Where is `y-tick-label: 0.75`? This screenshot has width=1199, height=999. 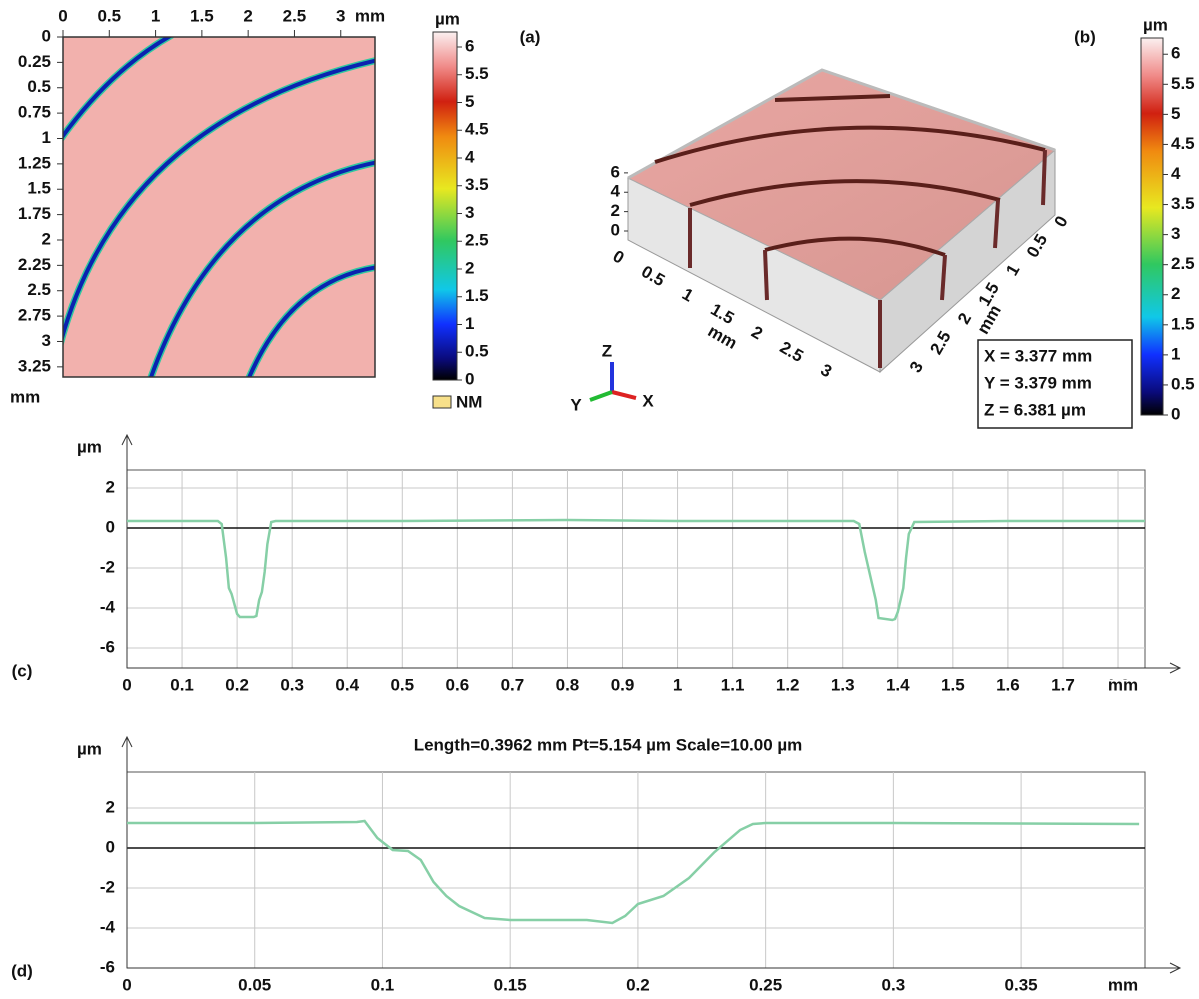 y-tick-label: 0.75 is located at coordinates (34, 112).